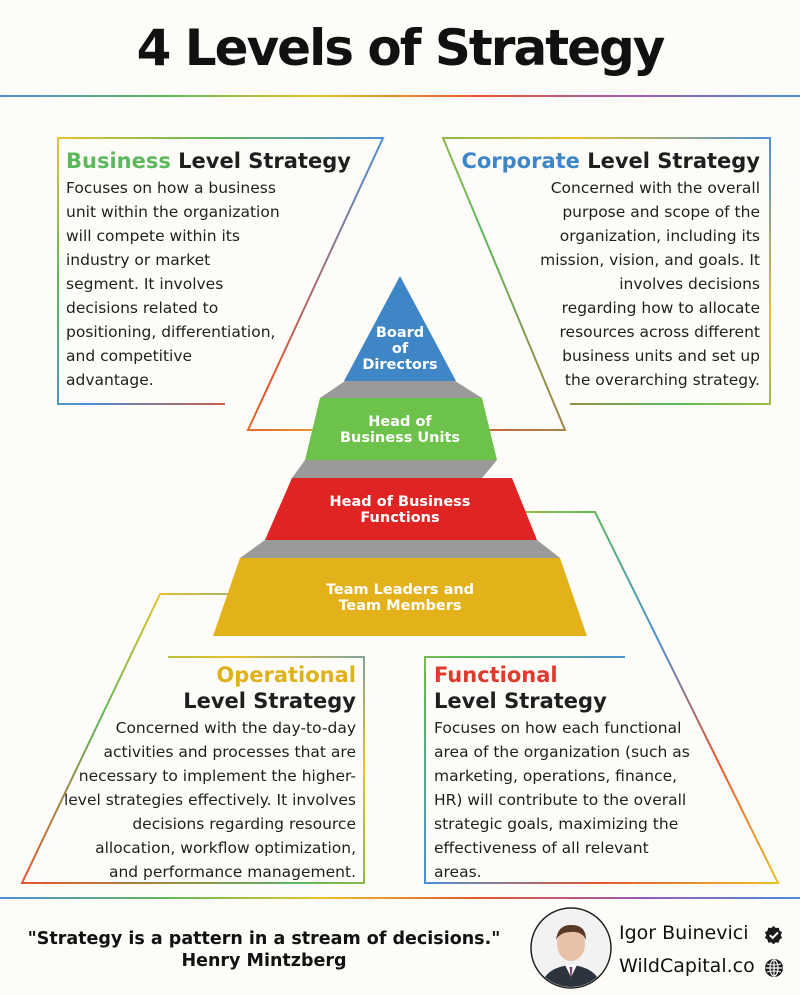 Image resolution: width=800 pixels, height=995 pixels. What do you see at coordinates (558, 728) in the screenshot?
I see `functional-line: Focuses on how each functional` at bounding box center [558, 728].